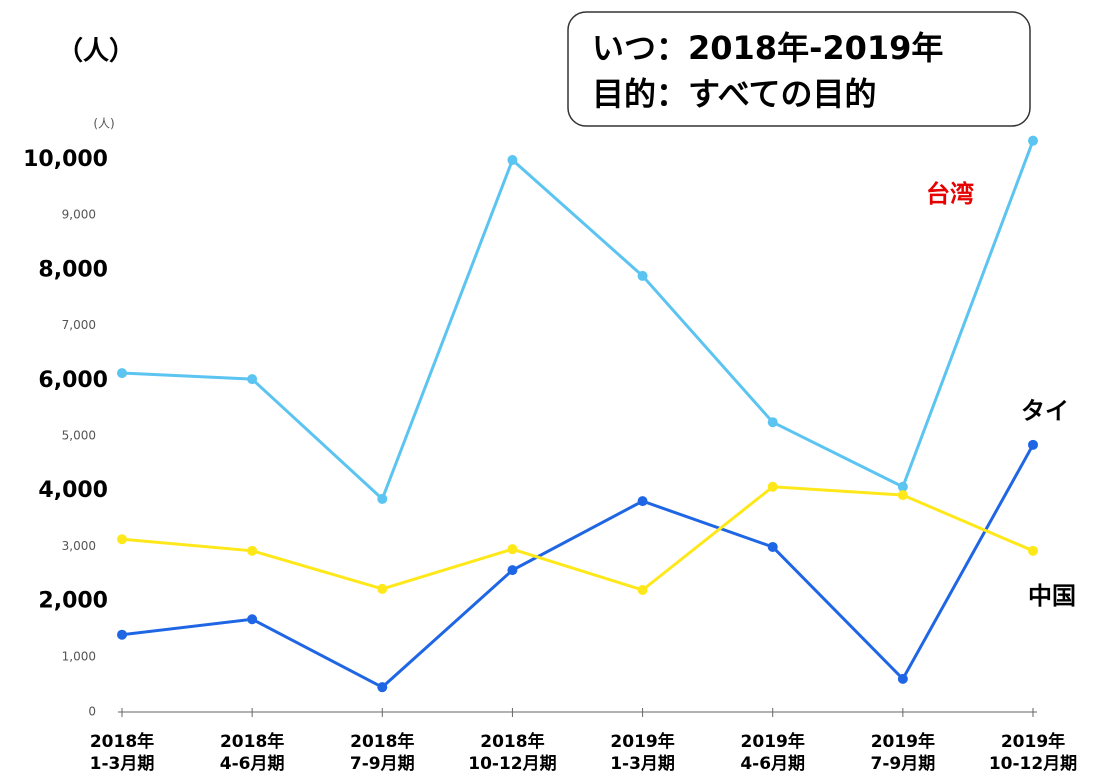  I want to click on annotation: いつ：2018年-2019年, so click(767, 48).